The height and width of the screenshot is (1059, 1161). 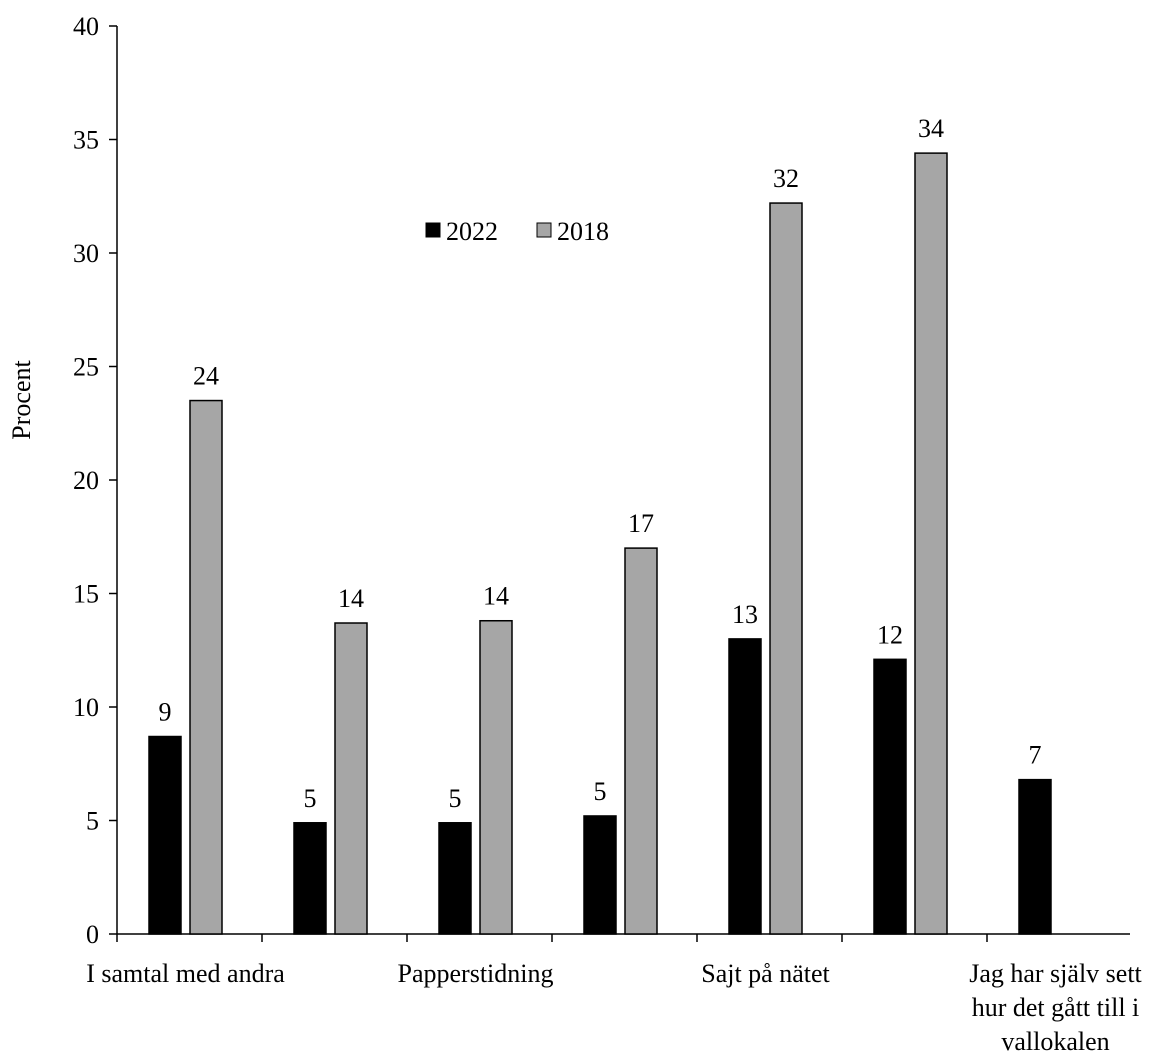 What do you see at coordinates (351, 598) in the screenshot?
I see `value-label-2018-1: 14` at bounding box center [351, 598].